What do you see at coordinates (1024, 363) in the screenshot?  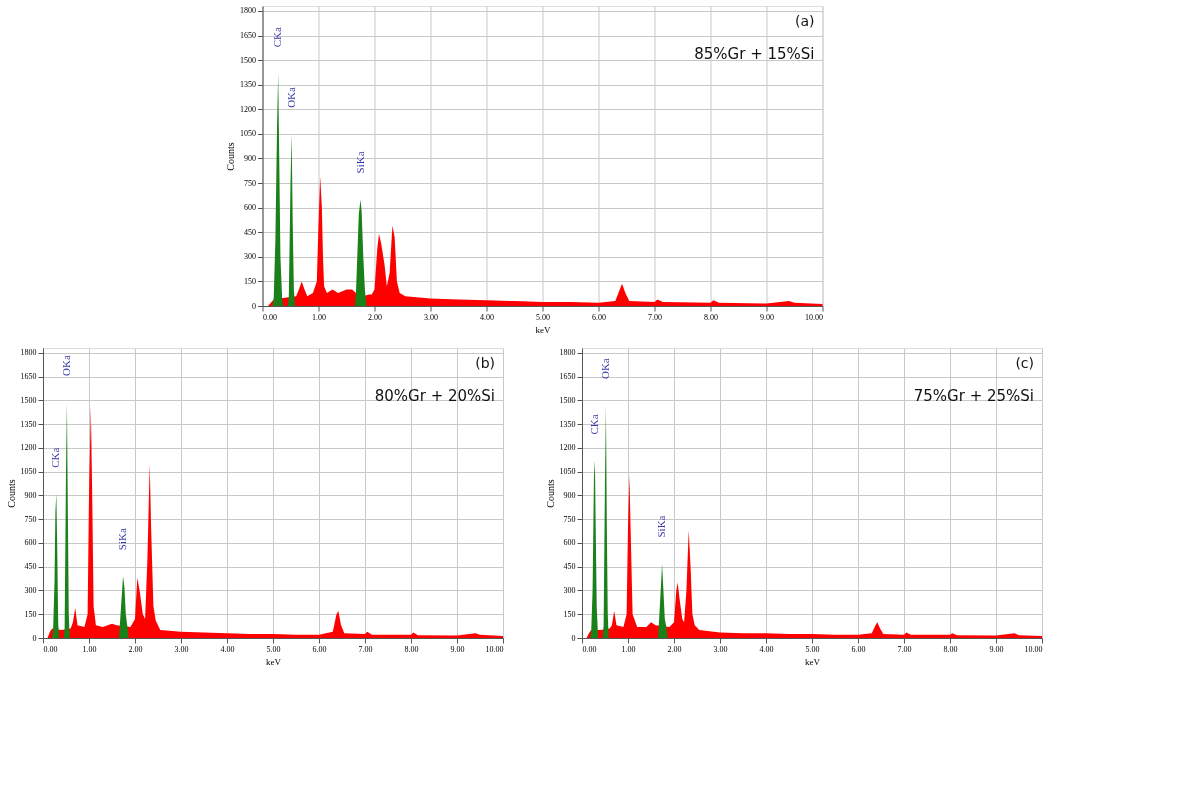 I see `annotation: (c)` at bounding box center [1024, 363].